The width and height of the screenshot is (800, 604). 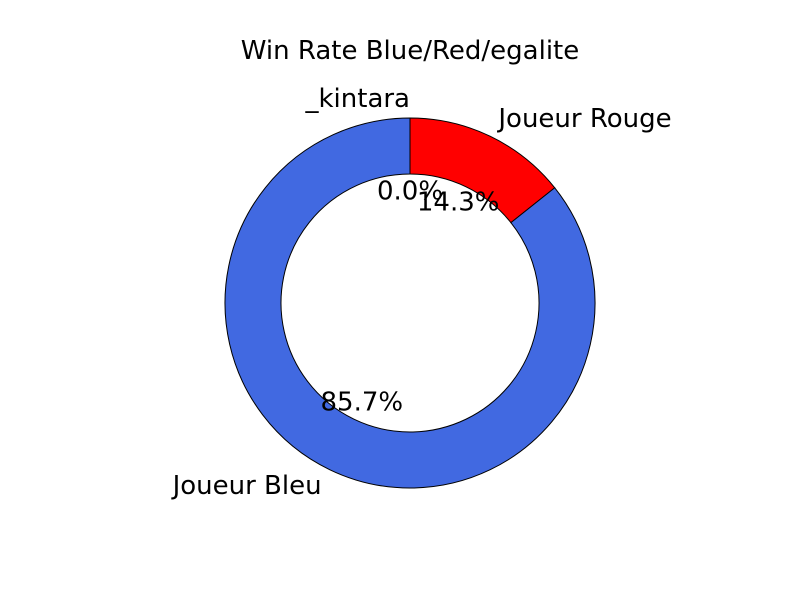 What do you see at coordinates (410, 192) in the screenshot?
I see `slice-pct-kintara: 0.0%` at bounding box center [410, 192].